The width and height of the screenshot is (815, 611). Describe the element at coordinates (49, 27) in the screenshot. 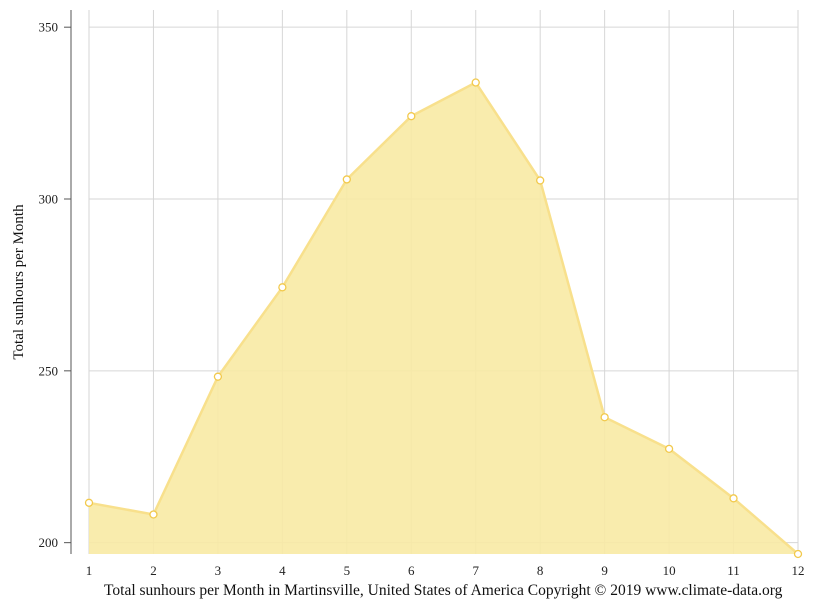

I see `y-tick-label: 350` at that location.